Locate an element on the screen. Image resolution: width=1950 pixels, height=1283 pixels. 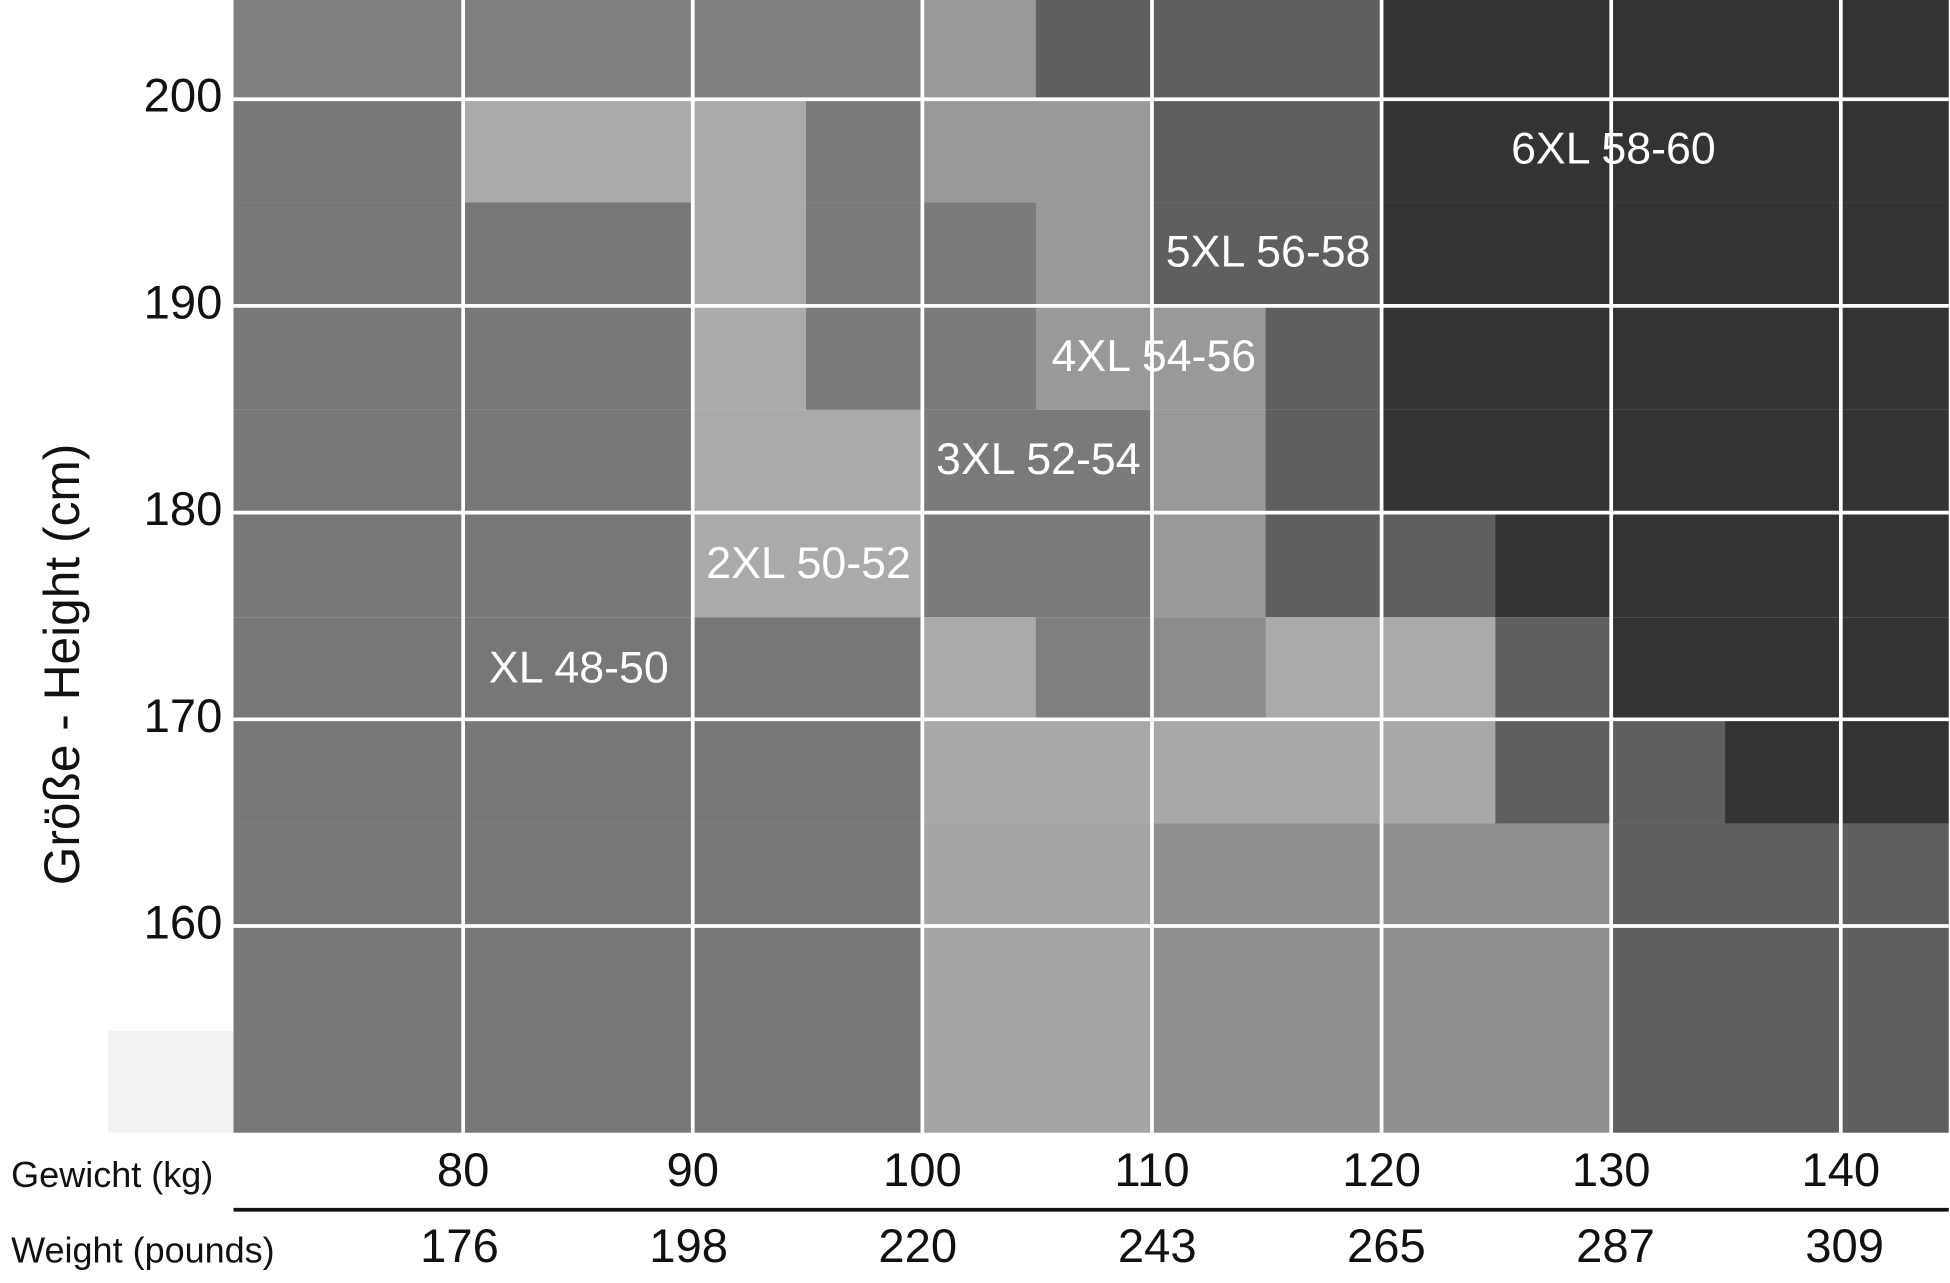
x-tick-label: 80 is located at coordinates (463, 1170).